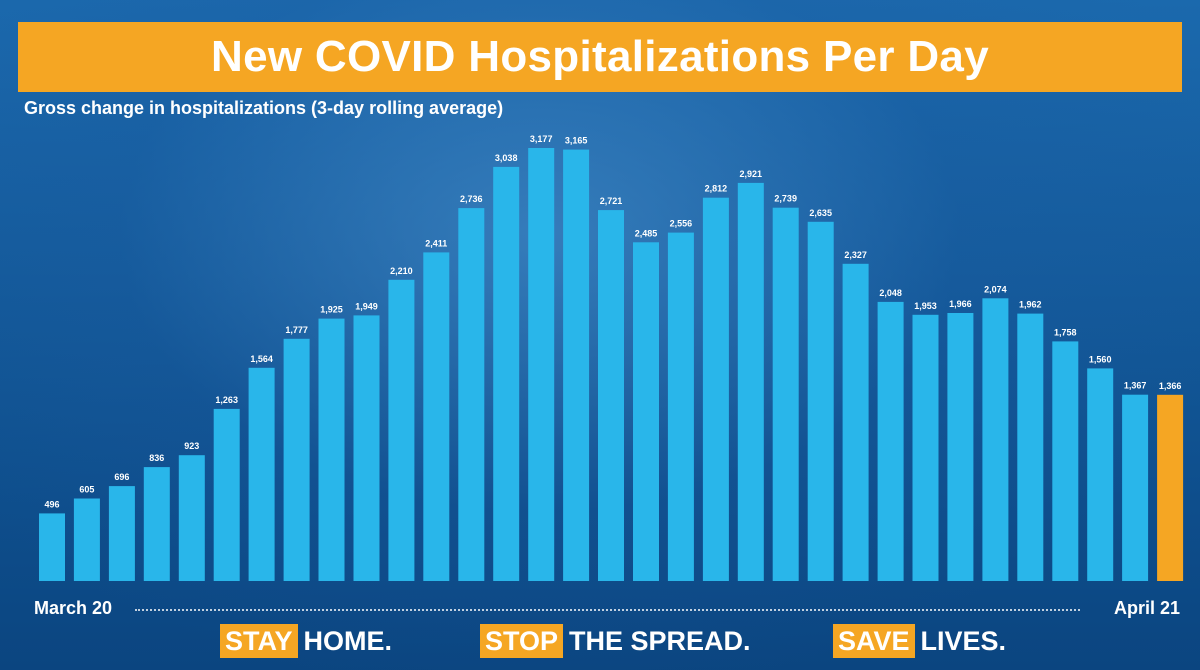  I want to click on bar-value-label: 2,736, so click(471, 199).